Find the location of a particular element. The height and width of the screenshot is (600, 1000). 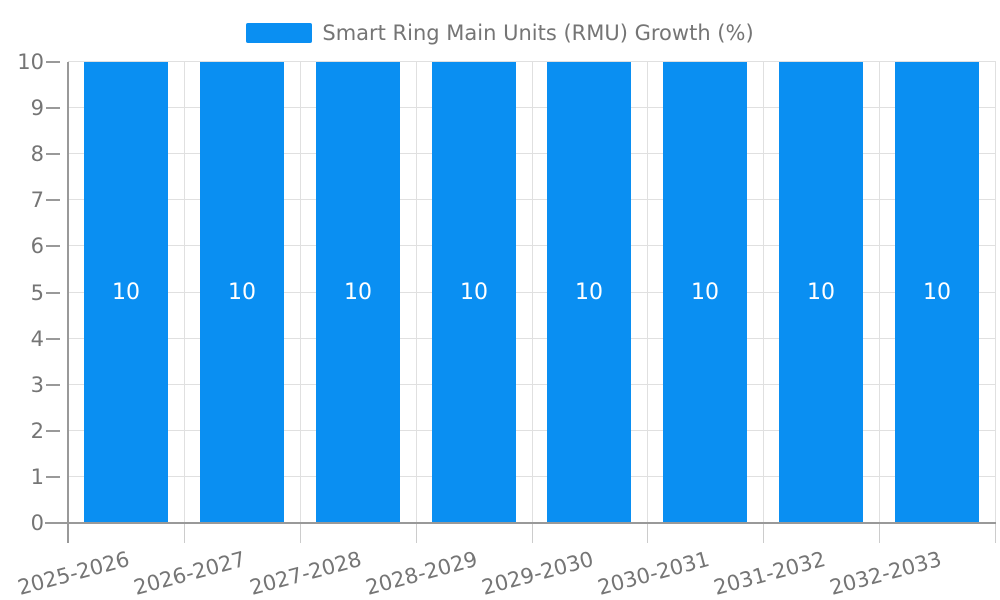

y-axis-tick-label: 3 is located at coordinates (37, 384).